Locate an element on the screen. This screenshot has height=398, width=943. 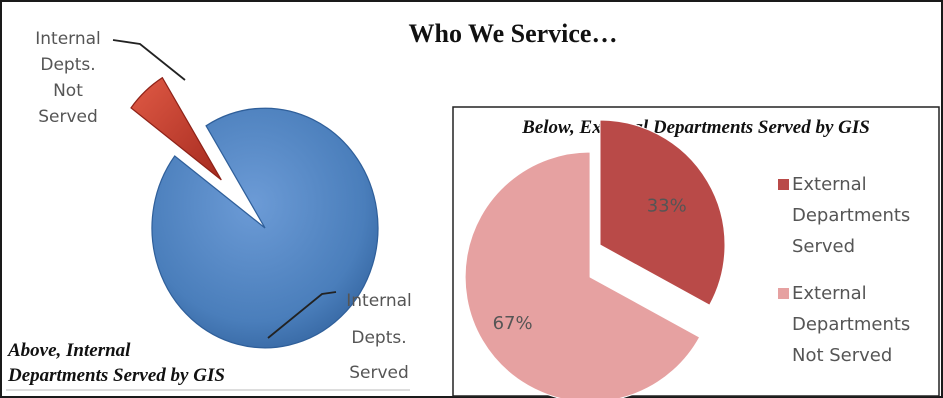
served-label-line-1: Internal is located at coordinates (379, 301).